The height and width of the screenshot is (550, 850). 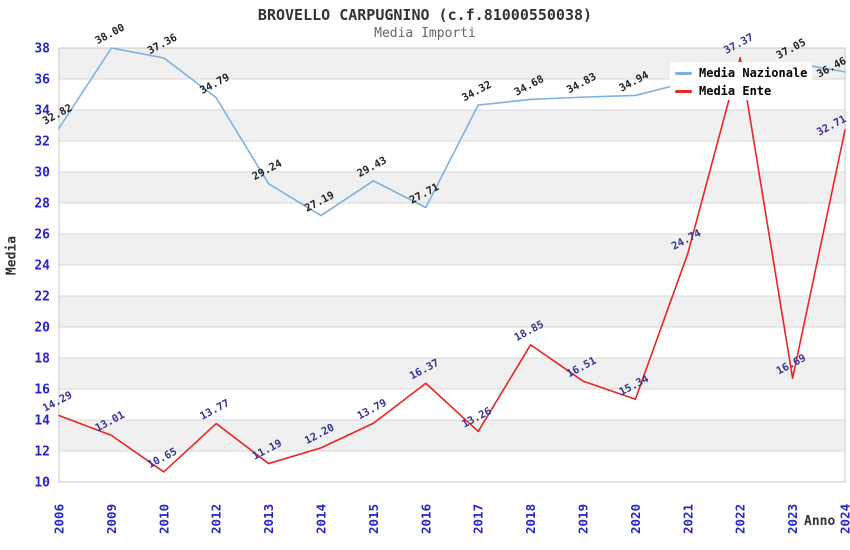 What do you see at coordinates (478, 519) in the screenshot?
I see `svg-text: 2017` at bounding box center [478, 519].